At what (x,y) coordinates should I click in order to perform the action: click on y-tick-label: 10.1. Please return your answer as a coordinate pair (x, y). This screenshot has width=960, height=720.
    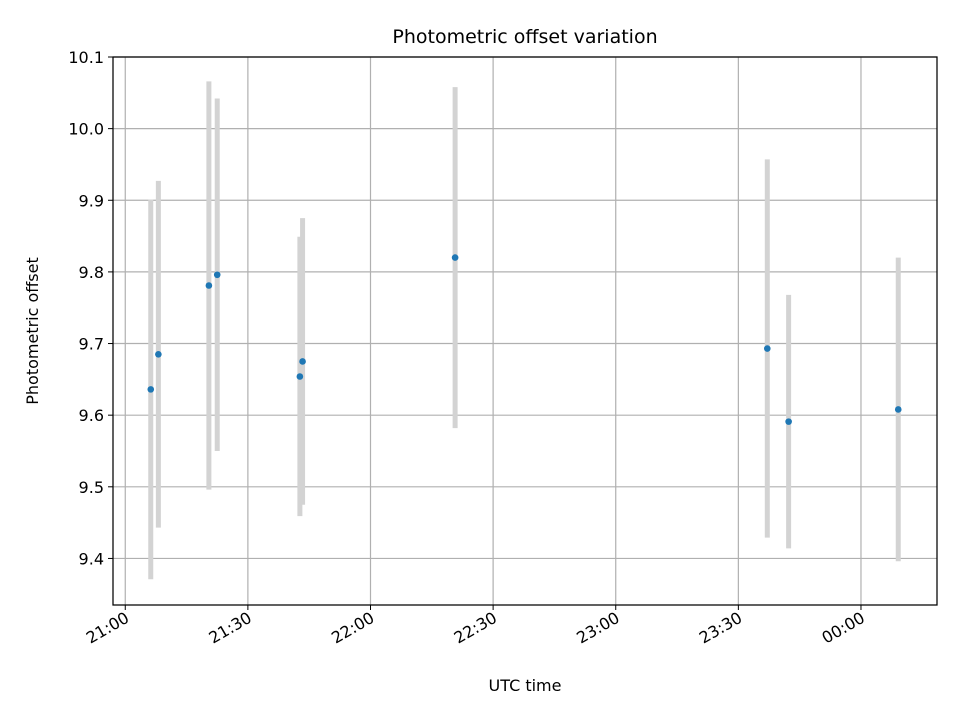
    Looking at the image, I should click on (86, 57).